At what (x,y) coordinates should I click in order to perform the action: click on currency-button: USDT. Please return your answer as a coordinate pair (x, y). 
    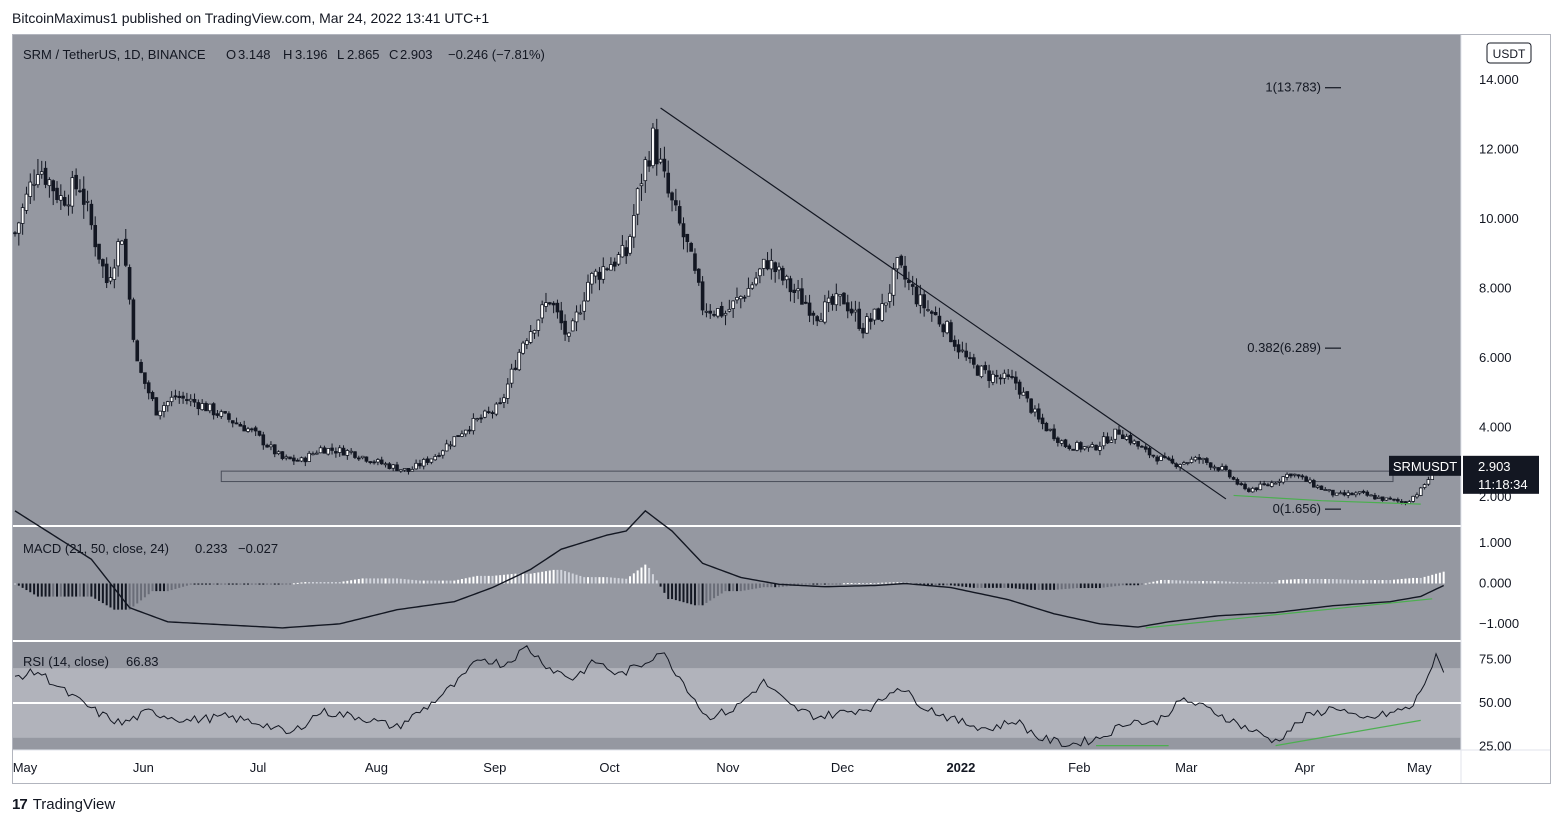
    Looking at the image, I should click on (1509, 53).